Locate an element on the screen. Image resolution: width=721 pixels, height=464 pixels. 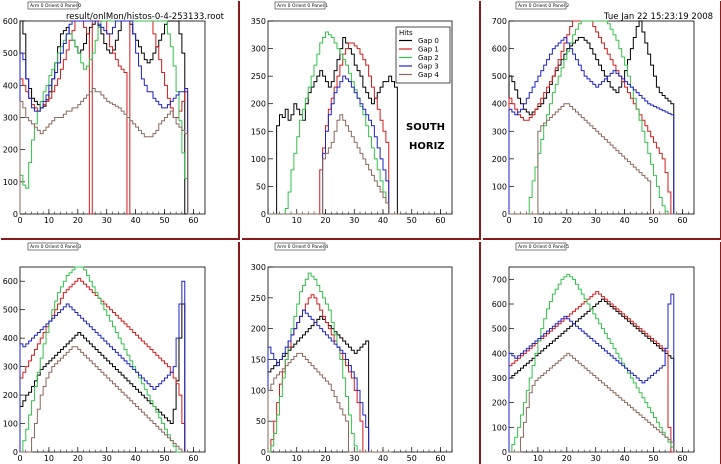
y-tick-label: 700 is located at coordinates (499, 279).